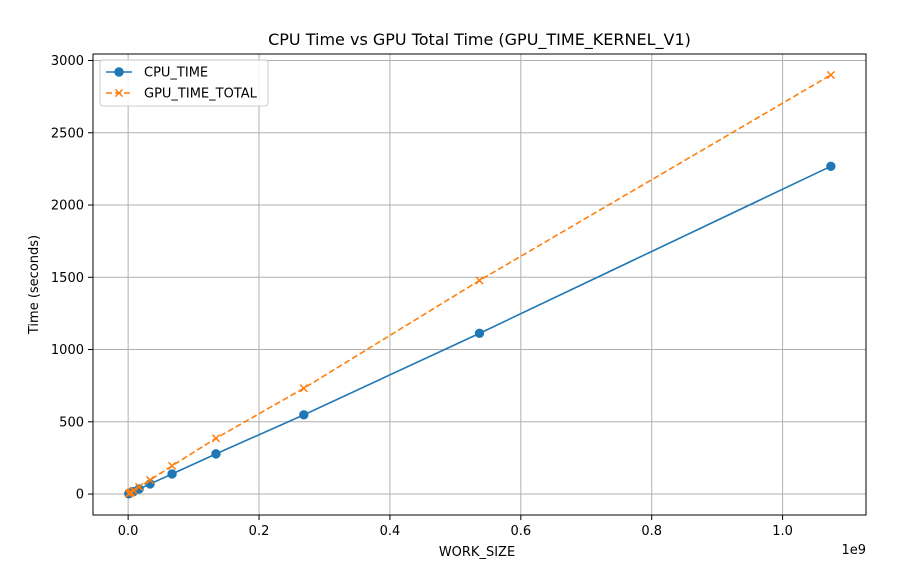 This screenshot has width=924, height=582. I want to click on x-tick-label: 0.8, so click(651, 531).